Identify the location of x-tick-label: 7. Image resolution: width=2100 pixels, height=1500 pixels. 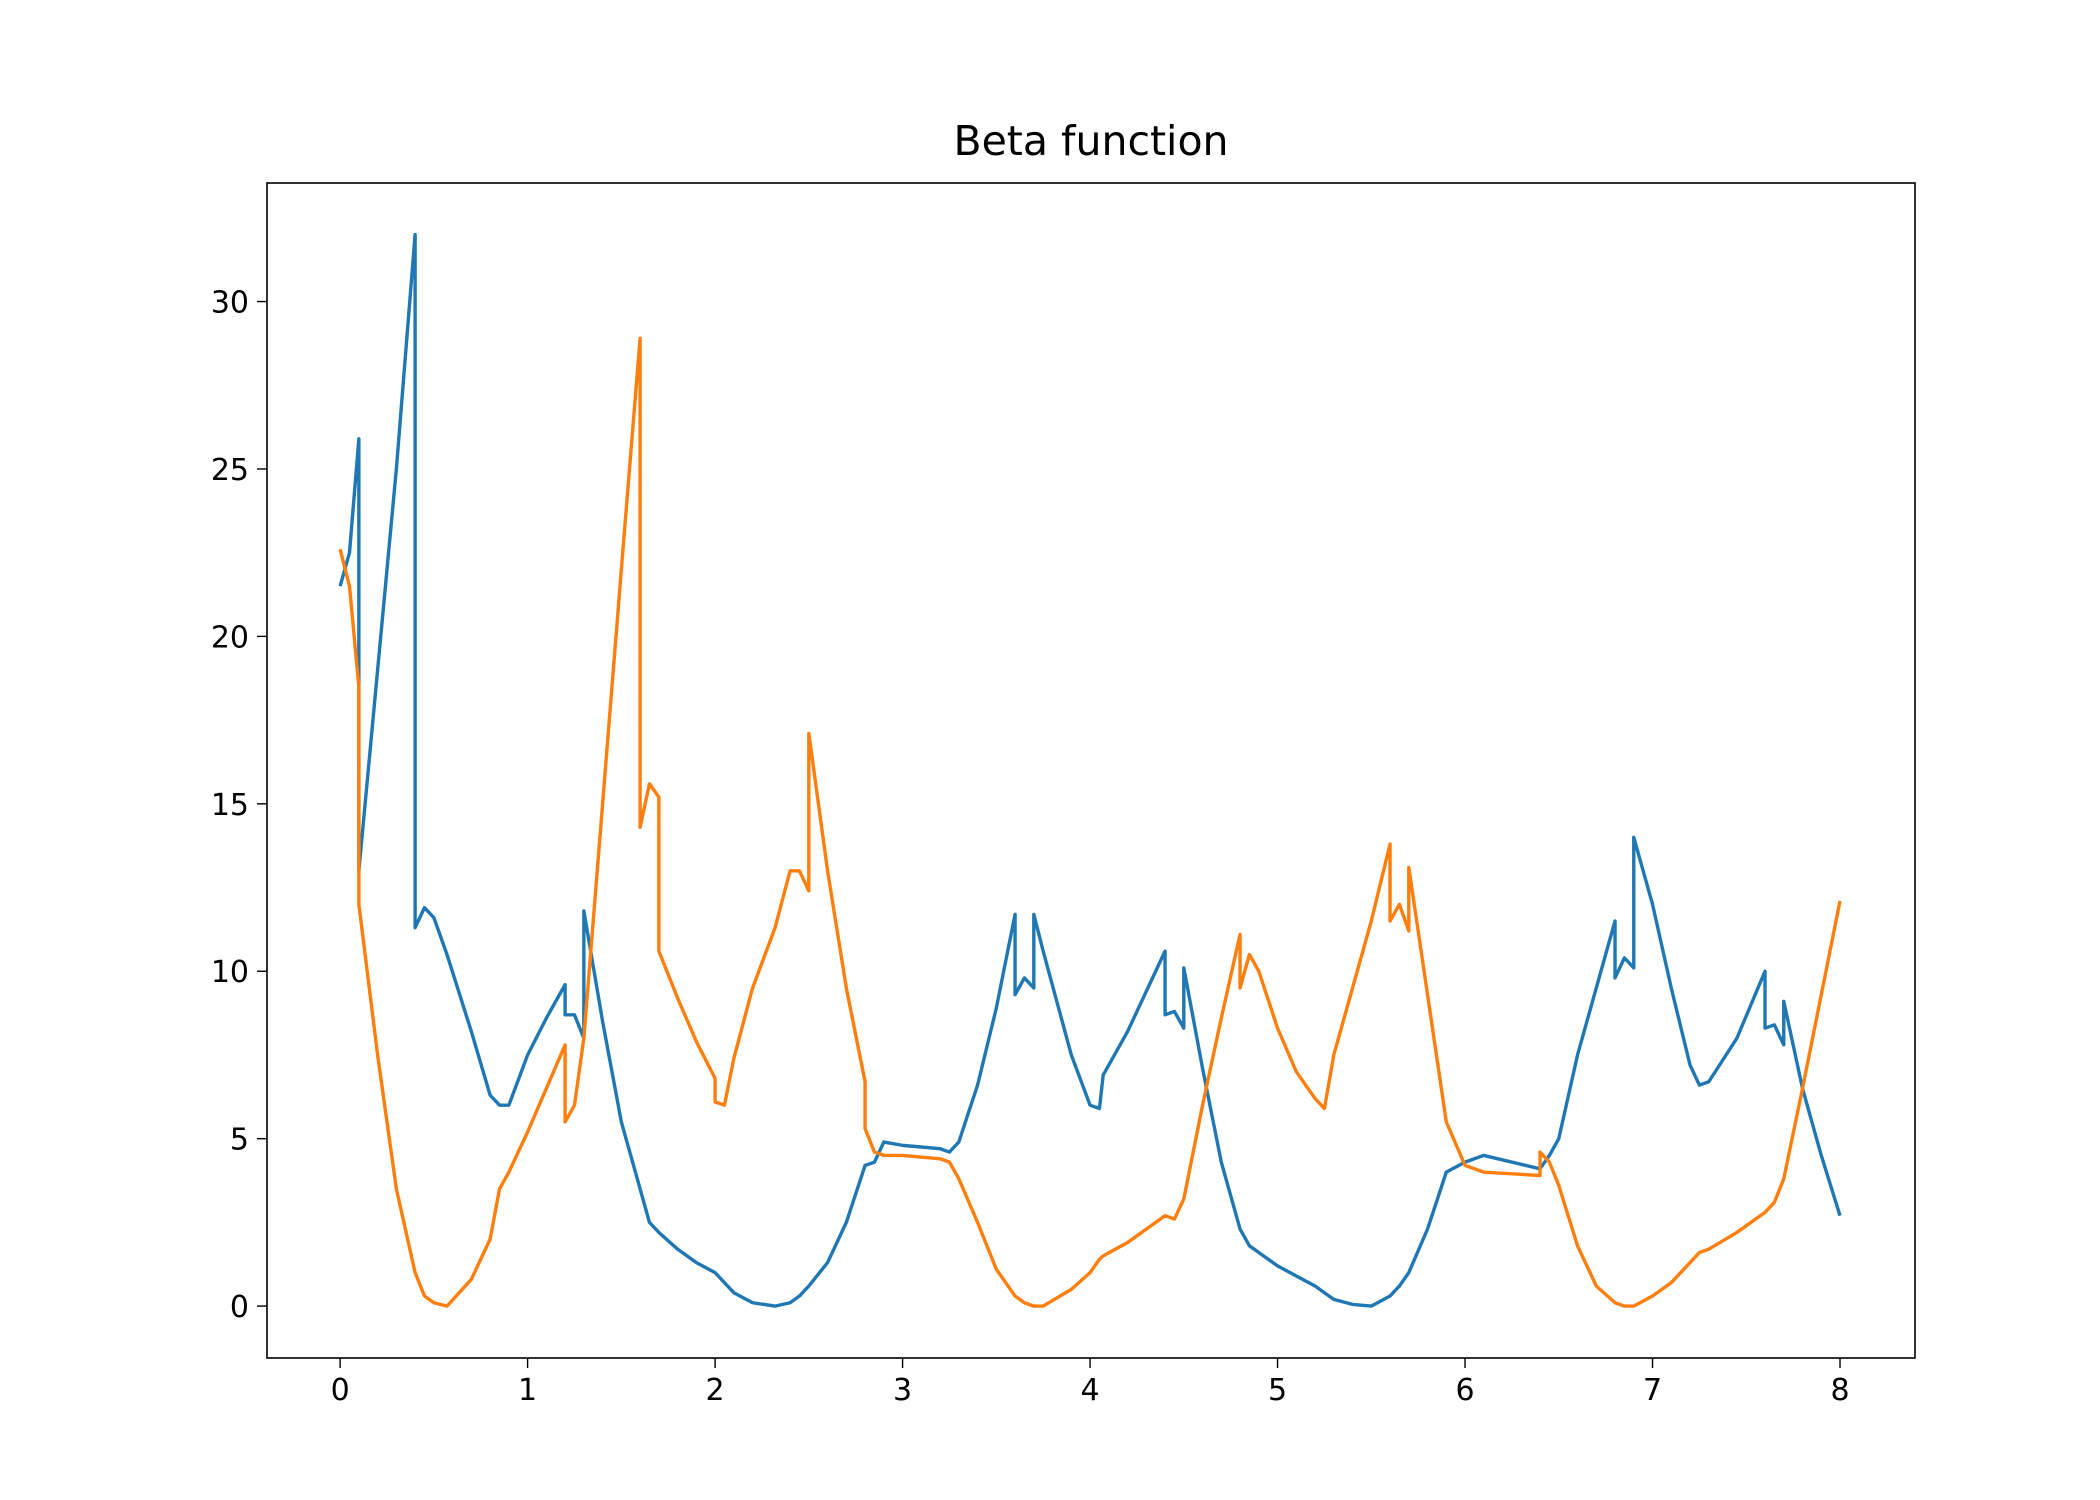
(1652, 1390).